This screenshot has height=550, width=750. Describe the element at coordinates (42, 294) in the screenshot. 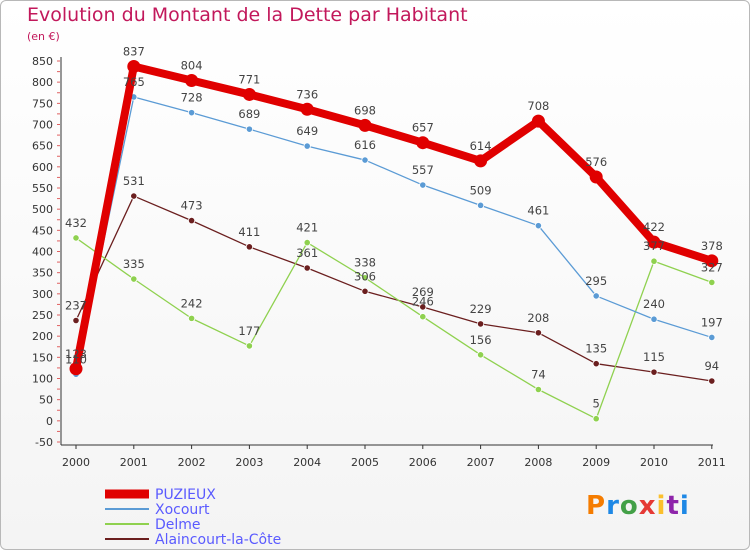

I see `y-tick-label: 300` at that location.